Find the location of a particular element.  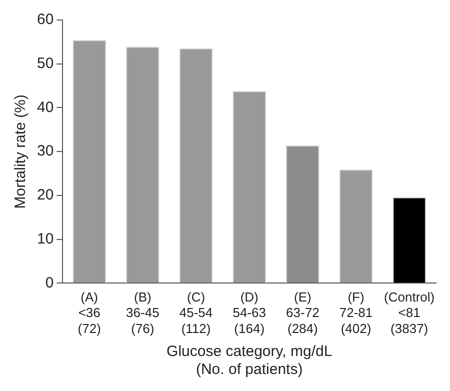

x-tick-label: (B) 36-45 (76) is located at coordinates (143, 313).